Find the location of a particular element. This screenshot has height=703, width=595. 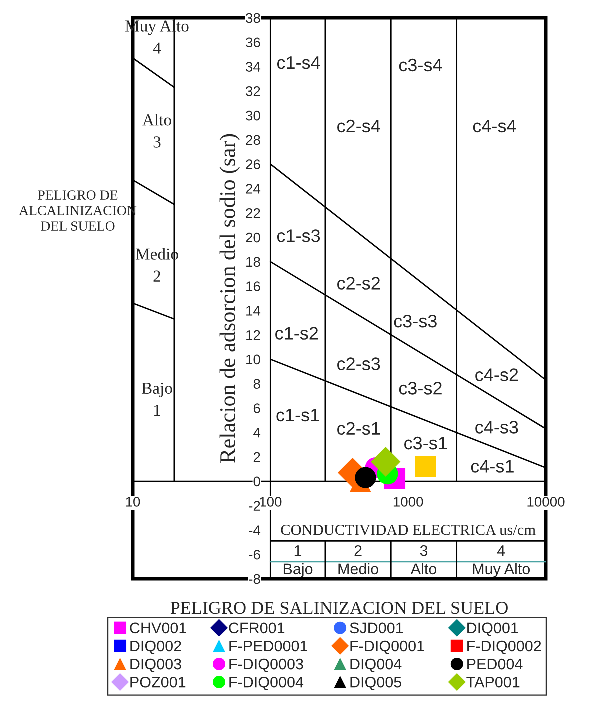

y-tick-label: 0 is located at coordinates (257, 481).